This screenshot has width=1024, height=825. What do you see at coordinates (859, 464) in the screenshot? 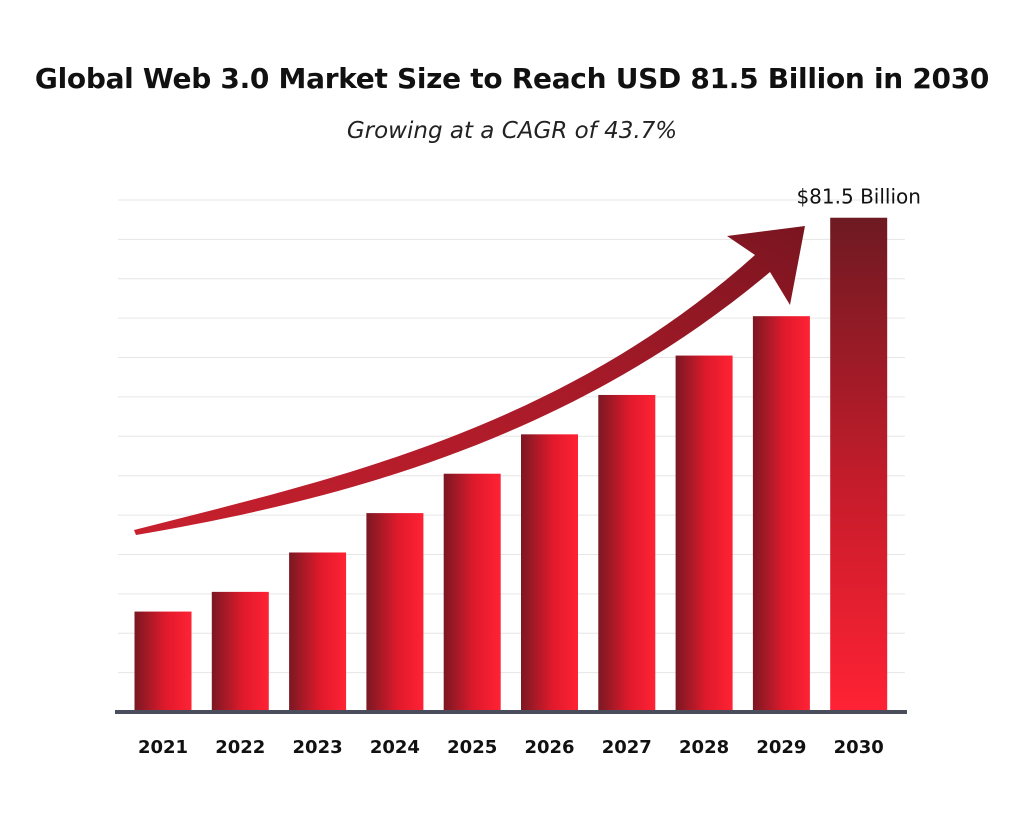
I see `bar-2030` at bounding box center [859, 464].